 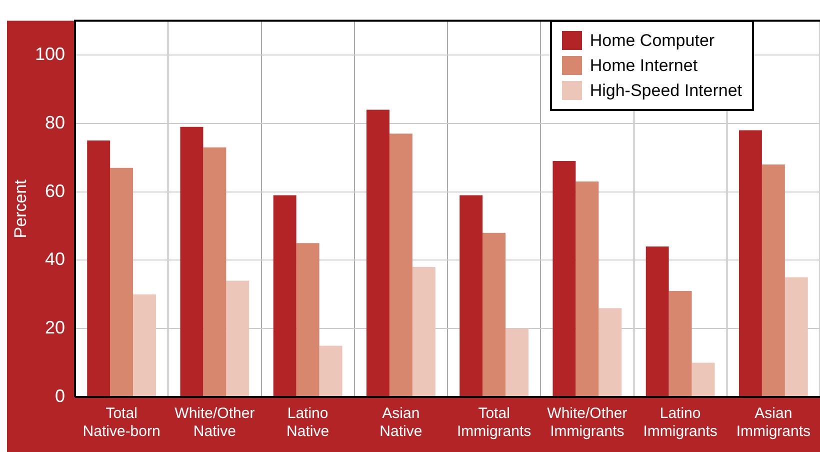 What do you see at coordinates (54, 122) in the screenshot?
I see `y-tick-label: 80` at bounding box center [54, 122].